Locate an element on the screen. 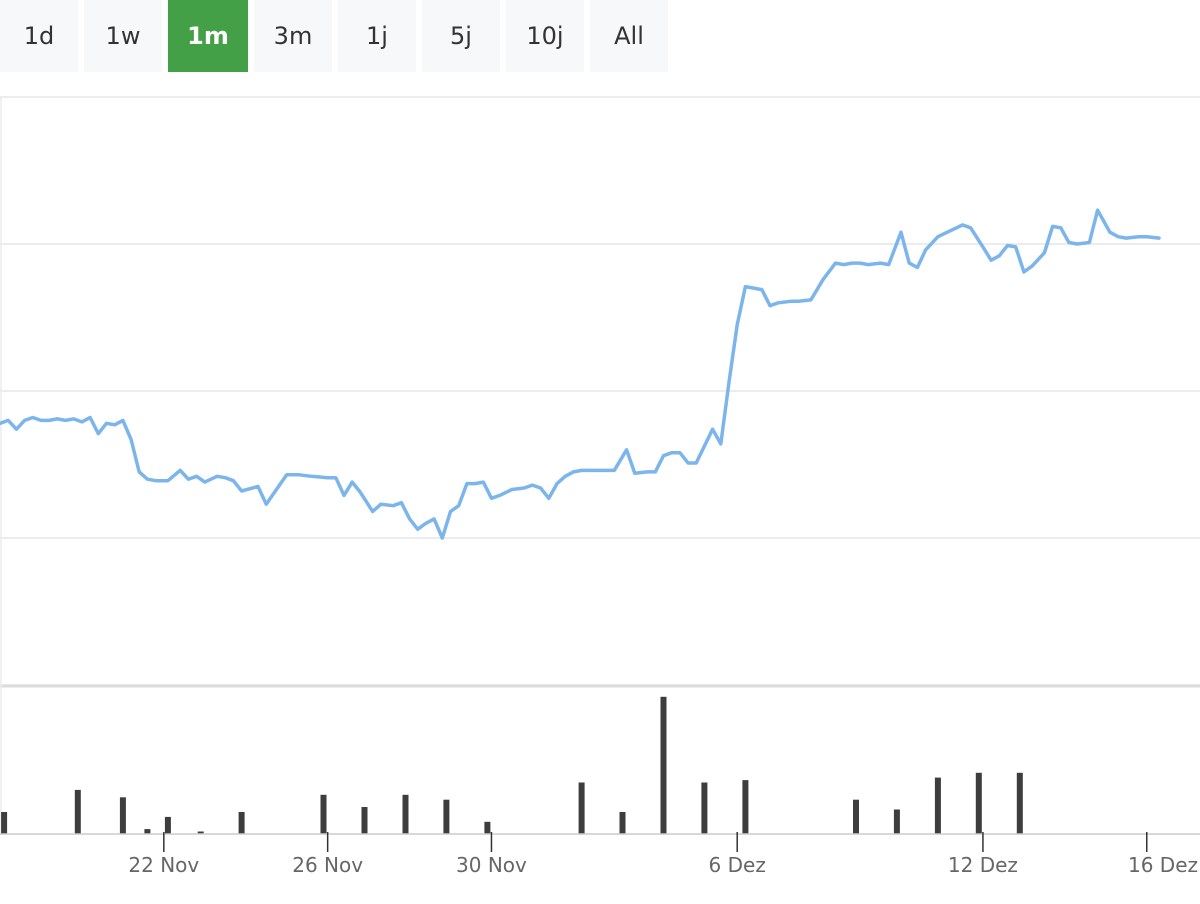 The height and width of the screenshot is (904, 1200). x-tick-label: 6 Dez is located at coordinates (737, 865).